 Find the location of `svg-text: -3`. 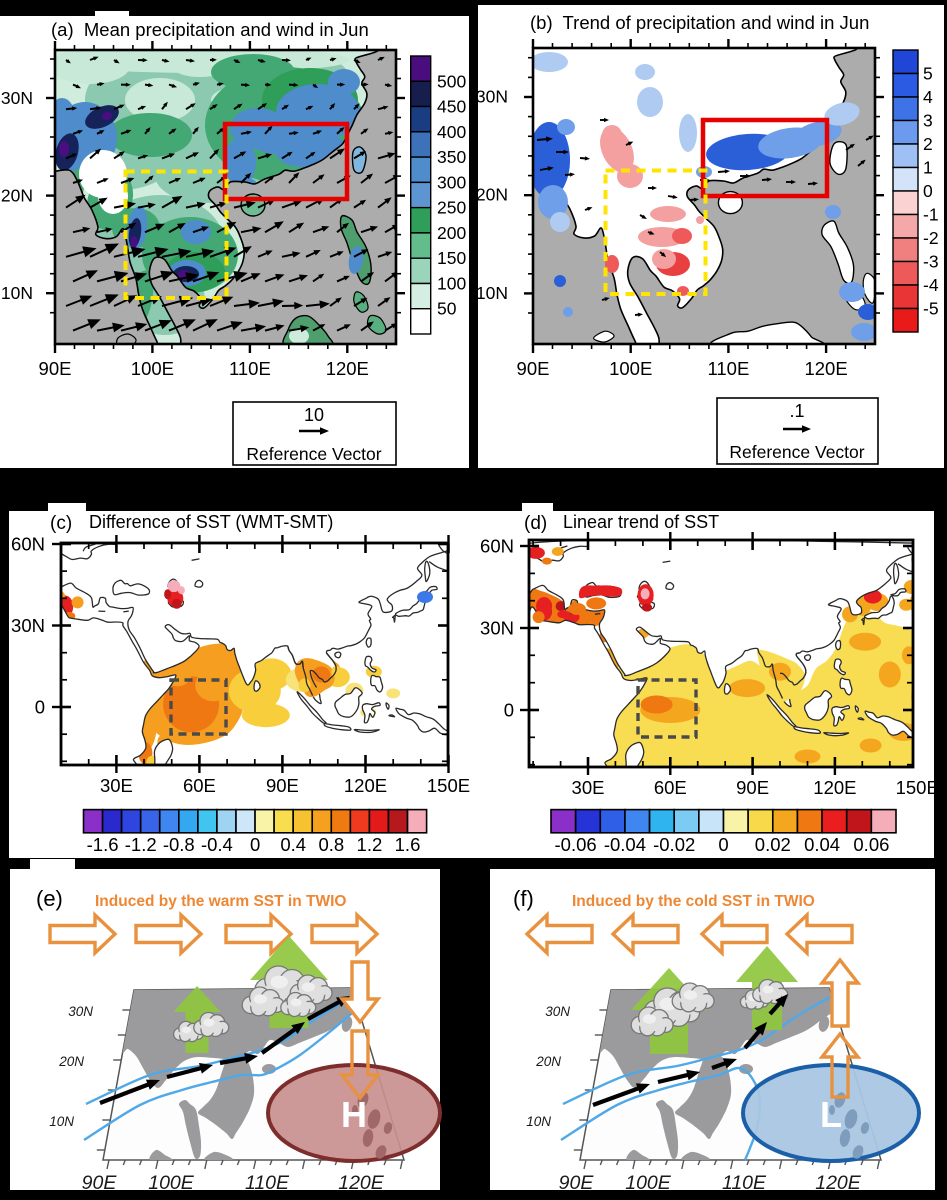

svg-text: -3 is located at coordinates (931, 262).